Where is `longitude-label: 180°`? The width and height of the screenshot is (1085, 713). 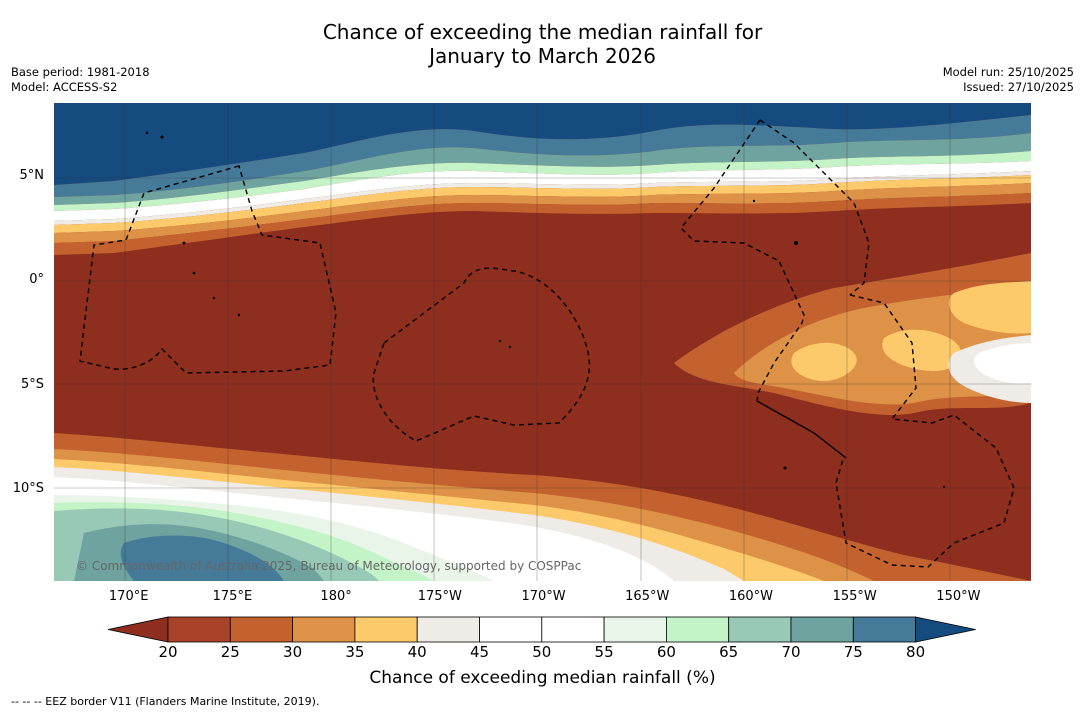
longitude-label: 180° is located at coordinates (336, 596).